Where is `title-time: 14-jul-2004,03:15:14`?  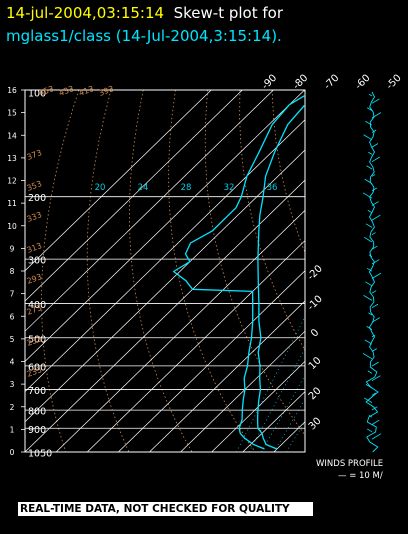 title-time: 14-jul-2004,03:15:14 is located at coordinates (85, 13).